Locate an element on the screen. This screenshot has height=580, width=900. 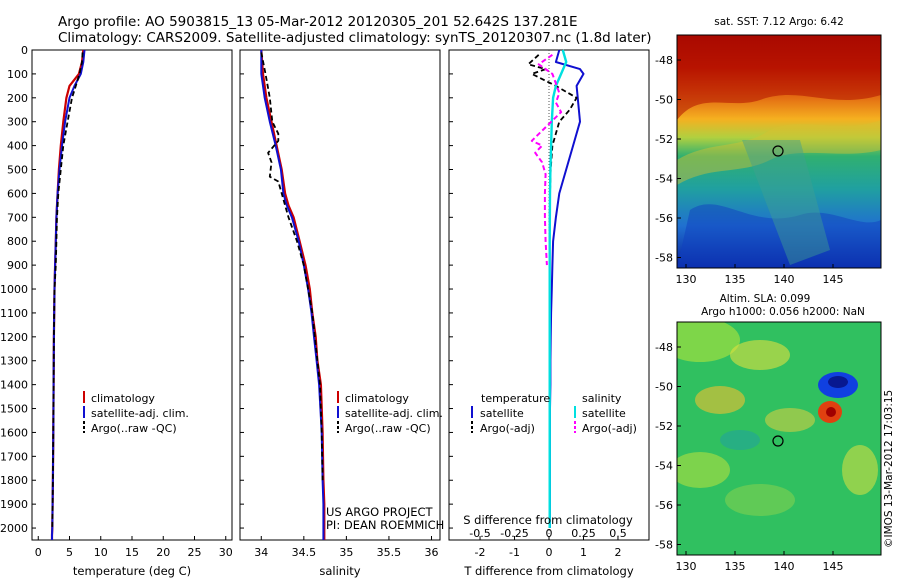
sst-map is located at coordinates (779, 151).